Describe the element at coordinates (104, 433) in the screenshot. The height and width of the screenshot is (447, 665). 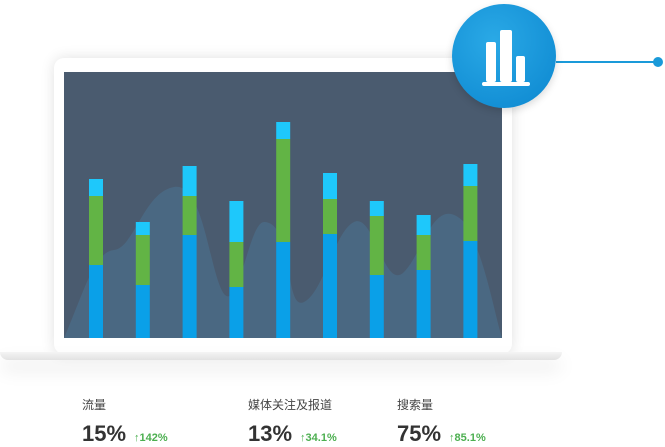
I see `stat-value: 15%` at that location.